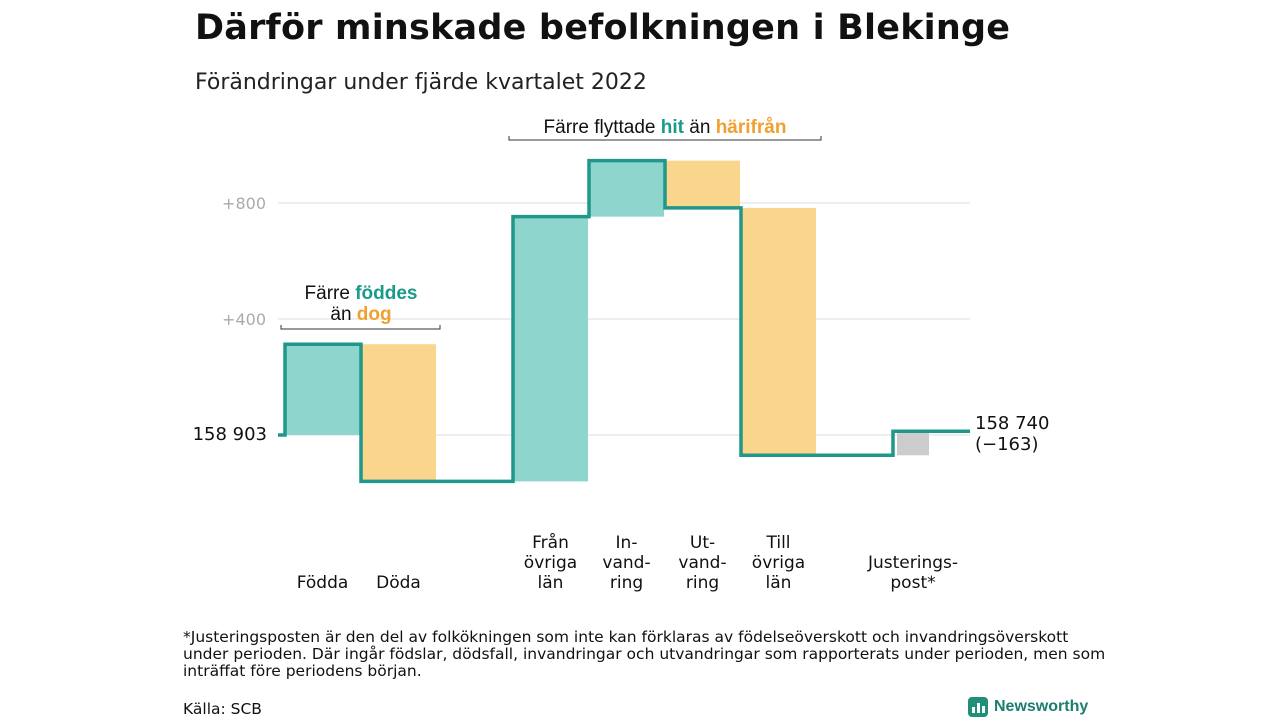 The image size is (1280, 720). I want to click on category-label: Ut-, so click(702, 543).